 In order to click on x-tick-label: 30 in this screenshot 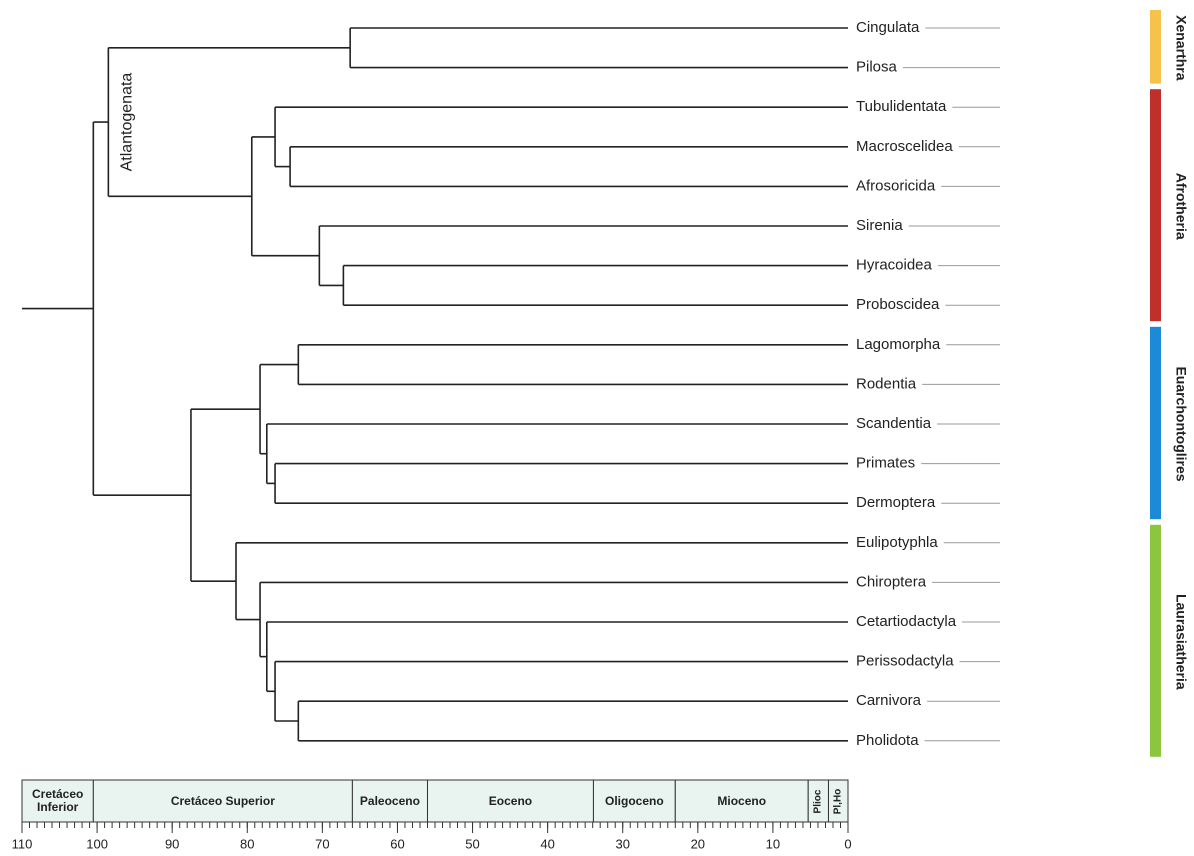, I will do `click(622, 843)`.